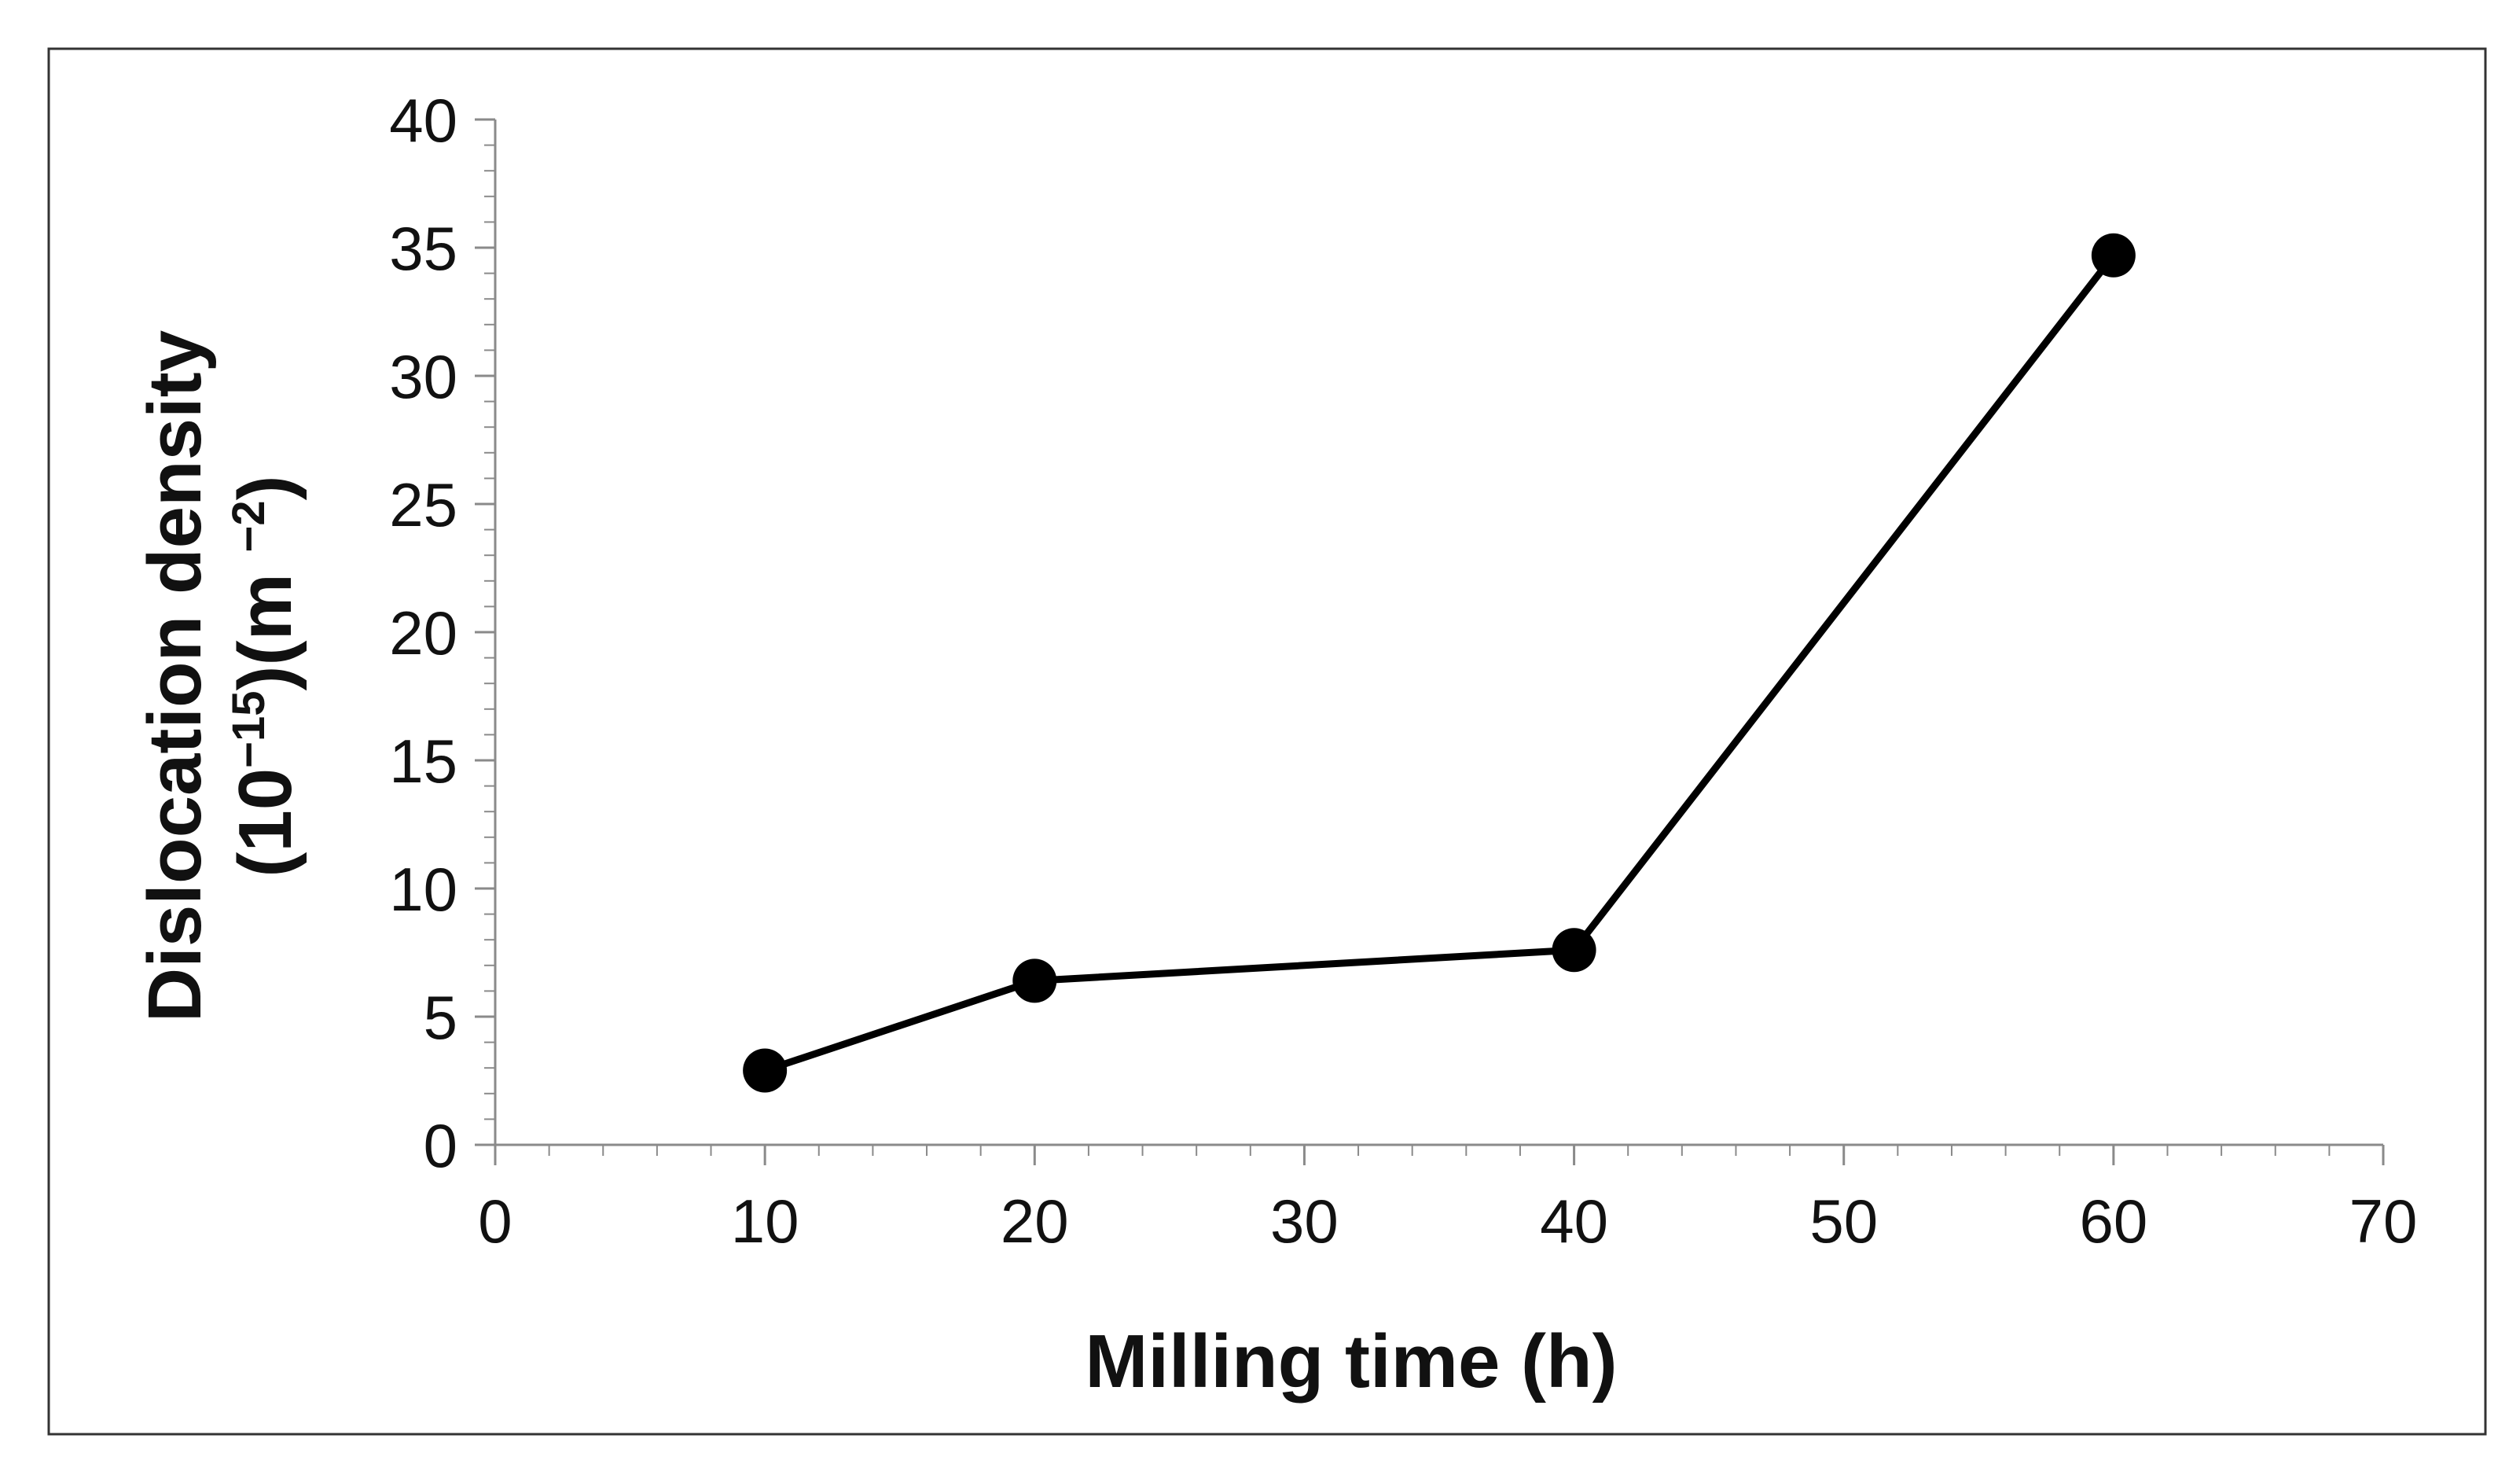  Describe the element at coordinates (2383, 1221) in the screenshot. I see `x-tick-label: 70` at that location.